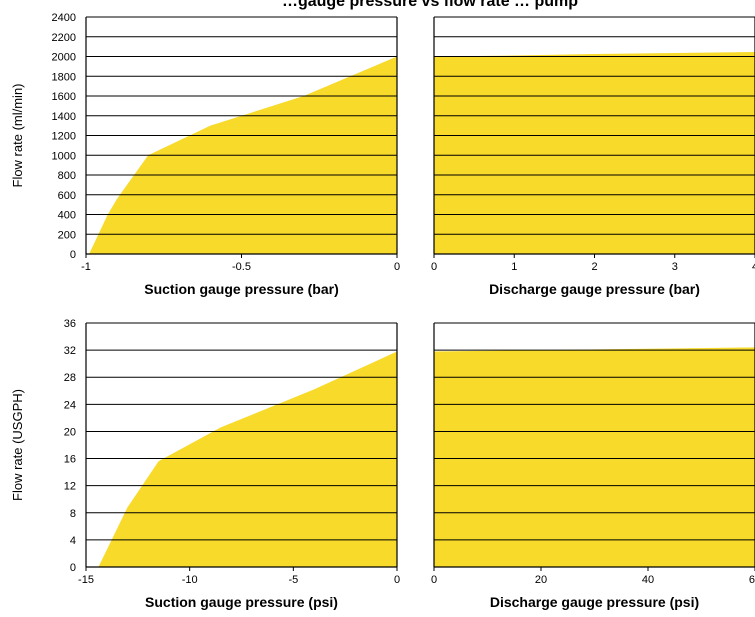 The image size is (755, 617). What do you see at coordinates (64, 117) in the screenshot?
I see `panel-1-y-tick-label: 1400` at bounding box center [64, 117].